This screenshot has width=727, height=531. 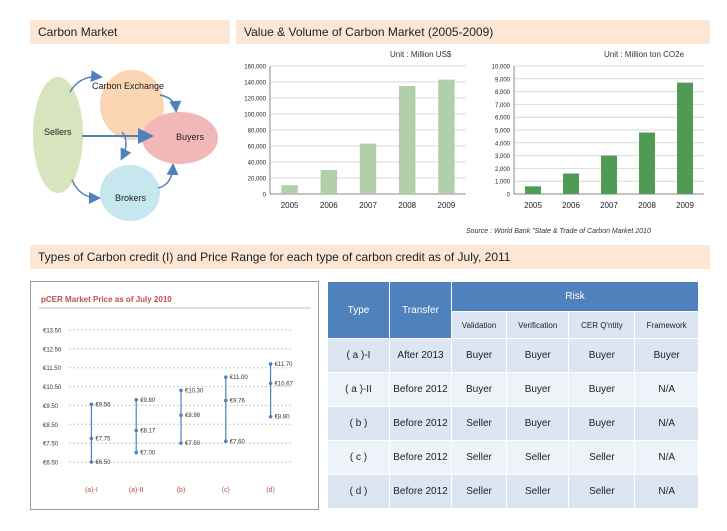 I want to click on brokers-node, so click(x=130, y=193).